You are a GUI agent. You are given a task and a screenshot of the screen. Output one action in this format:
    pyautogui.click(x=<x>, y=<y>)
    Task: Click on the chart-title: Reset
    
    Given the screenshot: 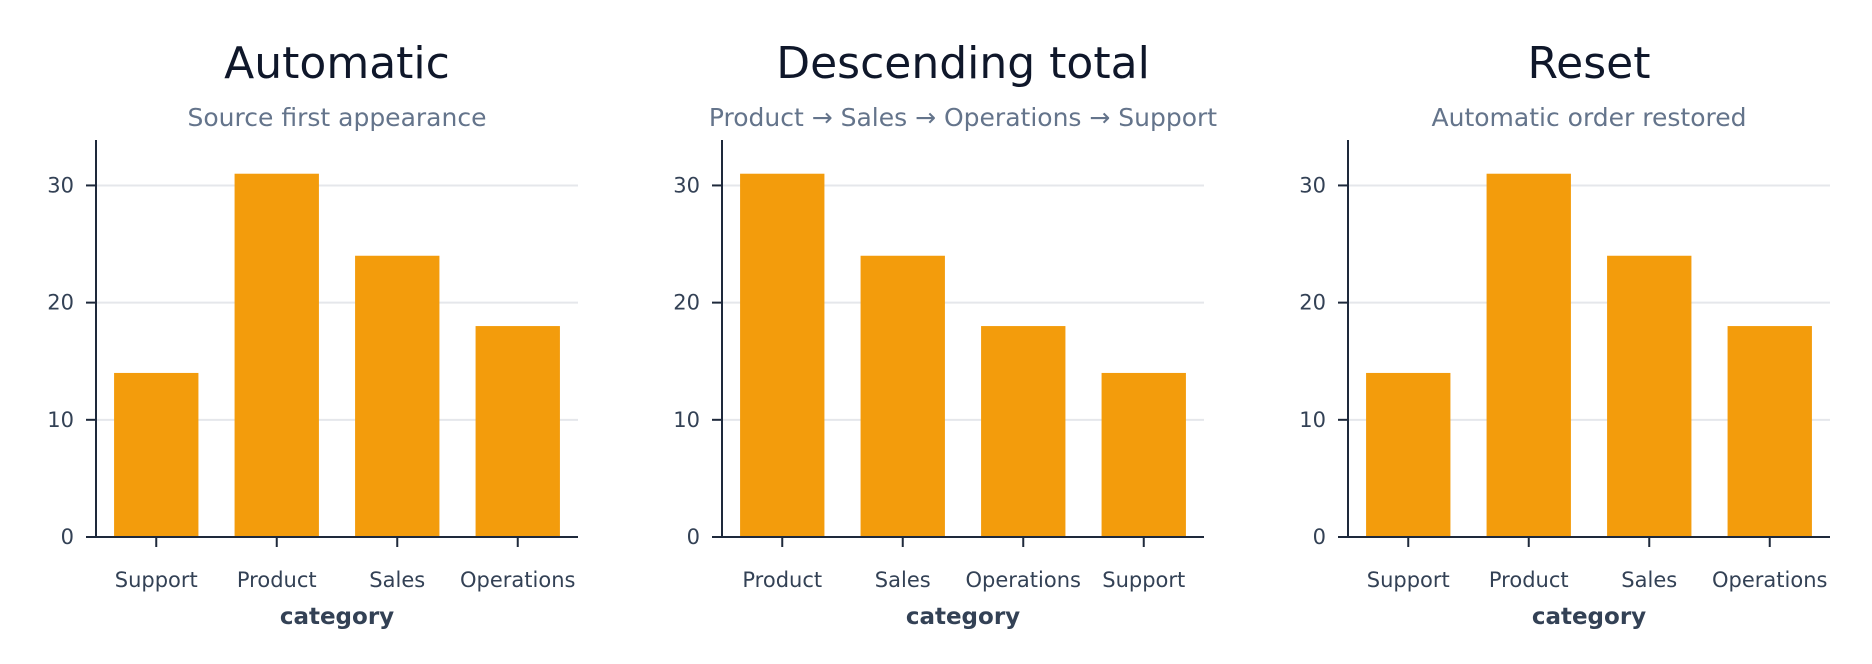 What is the action you would take?
    pyautogui.click(x=1589, y=63)
    